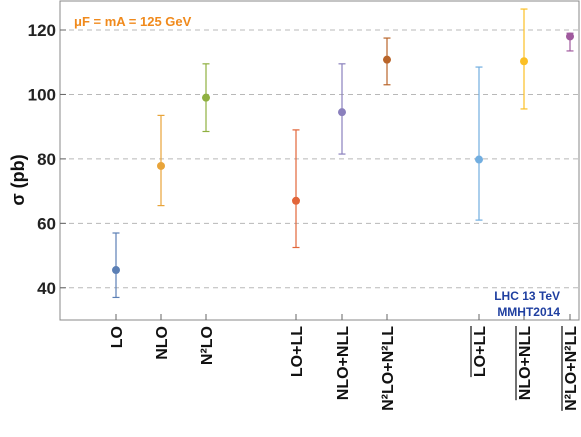 The height and width of the screenshot is (437, 581). What do you see at coordinates (527, 296) in the screenshot?
I see `collider-annotation: LHC 13 TeV` at bounding box center [527, 296].